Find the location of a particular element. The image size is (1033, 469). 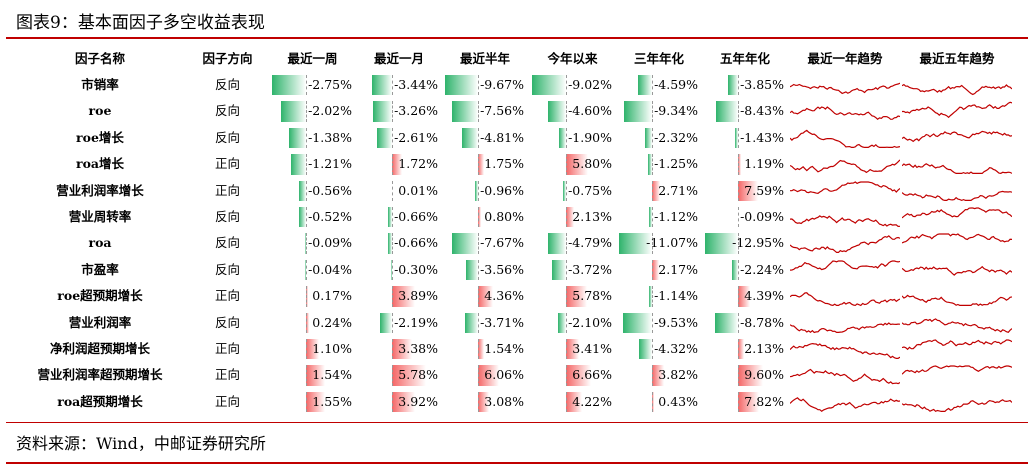

column-header: 三年年化 is located at coordinates (658, 58).